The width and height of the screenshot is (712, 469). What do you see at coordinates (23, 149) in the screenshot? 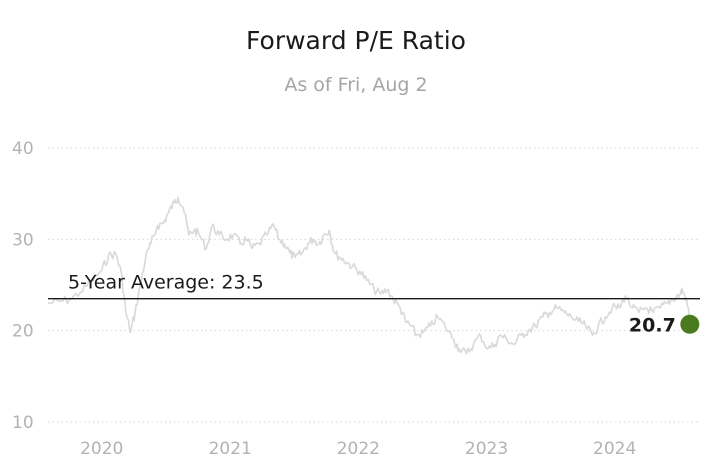
I see `y-tick-label: 40` at bounding box center [23, 149].